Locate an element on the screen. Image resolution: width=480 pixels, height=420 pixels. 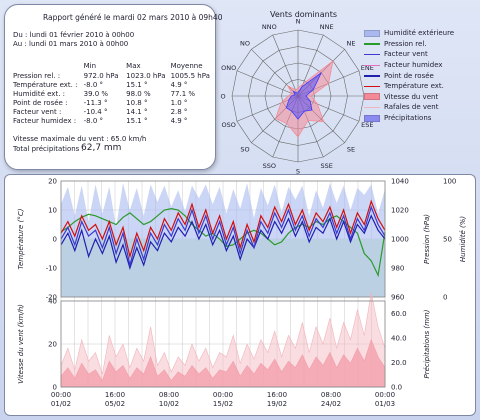
y-tick-label: -20 is located at coordinates (51, 298).